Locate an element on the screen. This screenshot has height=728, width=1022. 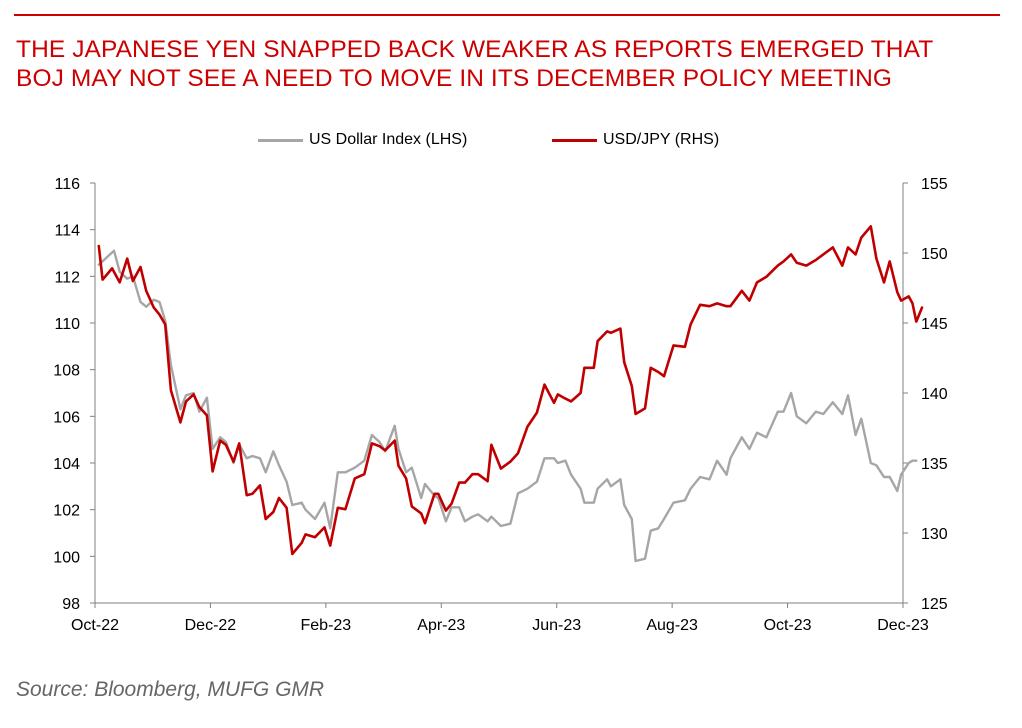
left-tick-label: 98 is located at coordinates (71, 604).